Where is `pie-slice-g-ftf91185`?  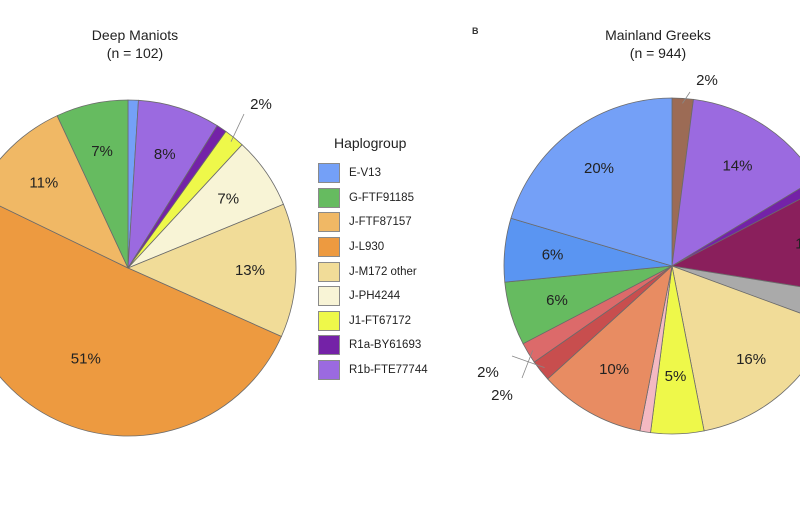
pie-slice-g-ftf91185 is located at coordinates (92, 184).